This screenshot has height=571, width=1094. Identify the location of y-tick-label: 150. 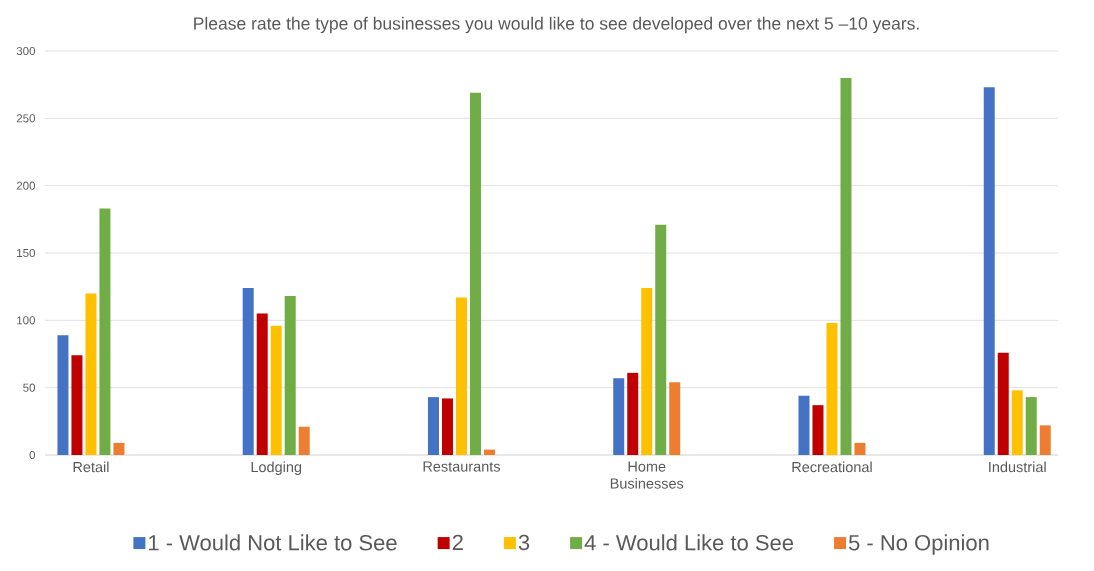
(26, 253).